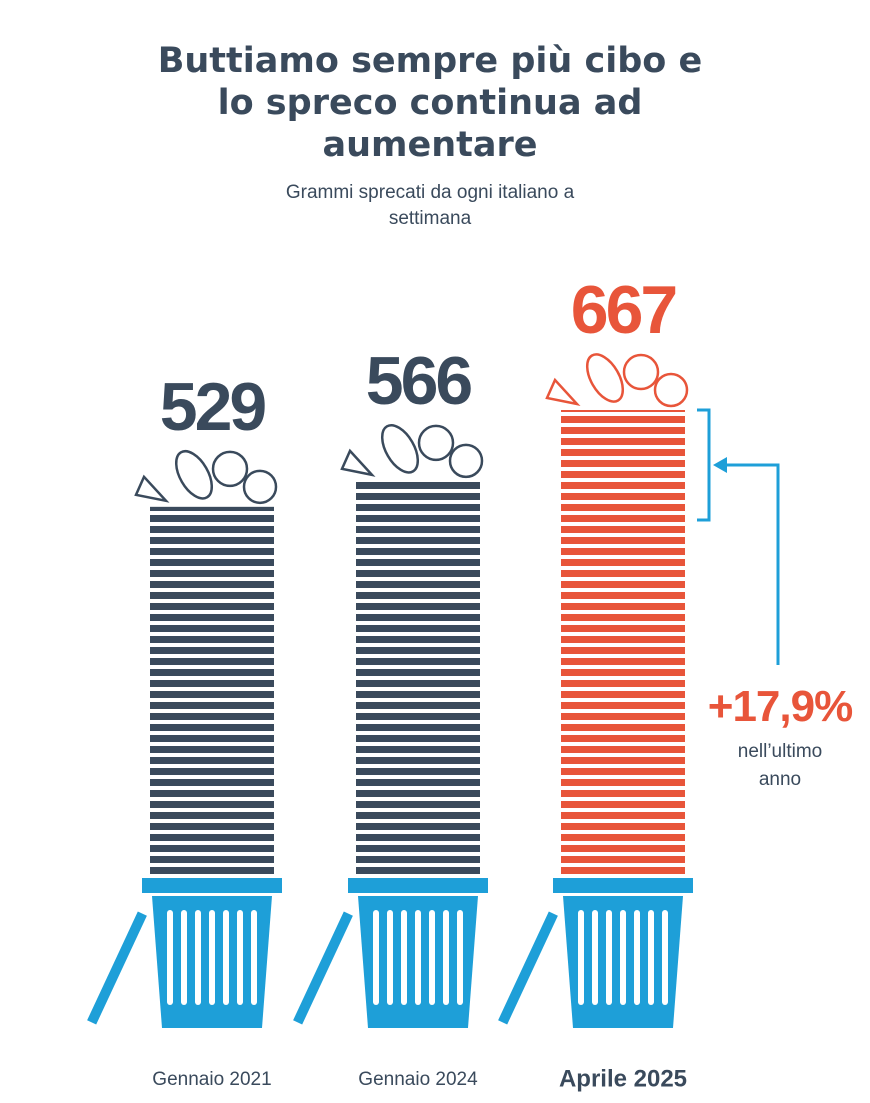 The width and height of the screenshot is (870, 1103). Describe the element at coordinates (623, 1078) in the screenshot. I see `x-tick-label: Aprile 2025` at that location.